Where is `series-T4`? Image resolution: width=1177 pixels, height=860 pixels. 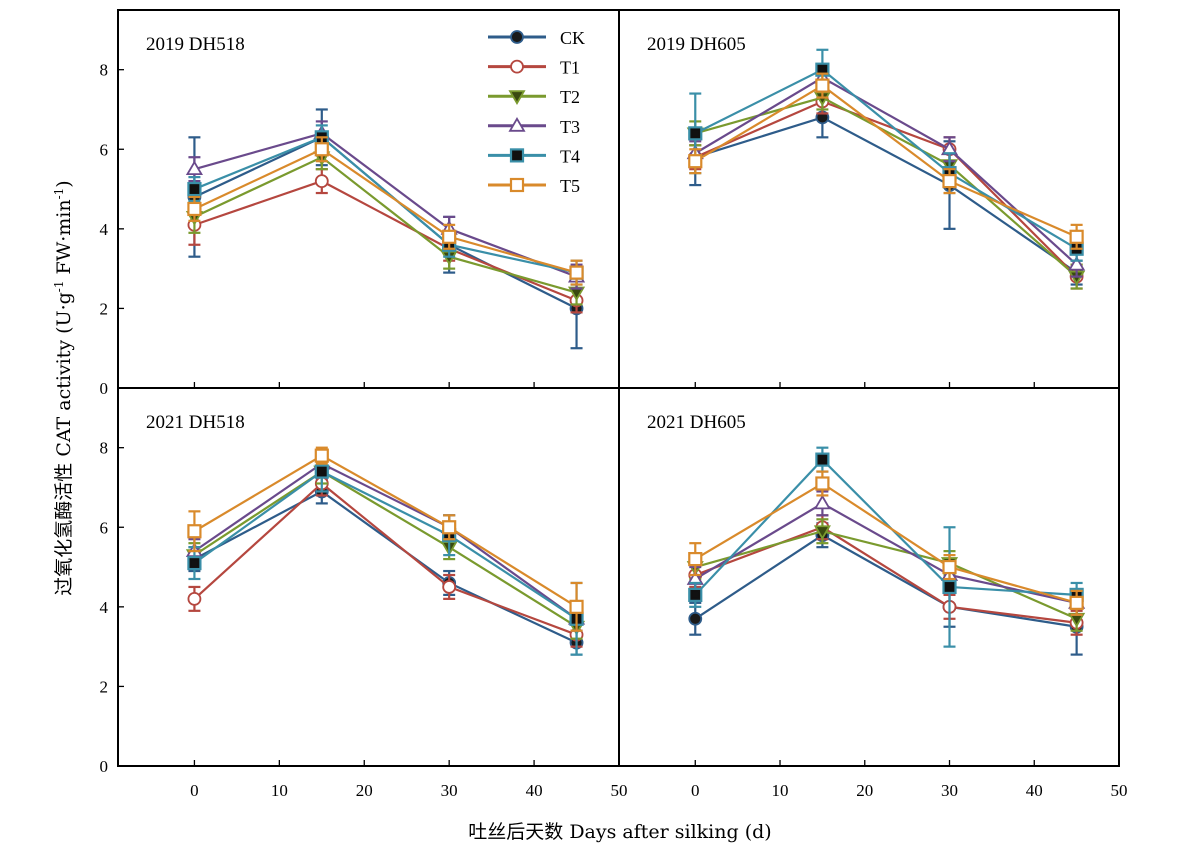 series-T4 is located at coordinates (886, 547).